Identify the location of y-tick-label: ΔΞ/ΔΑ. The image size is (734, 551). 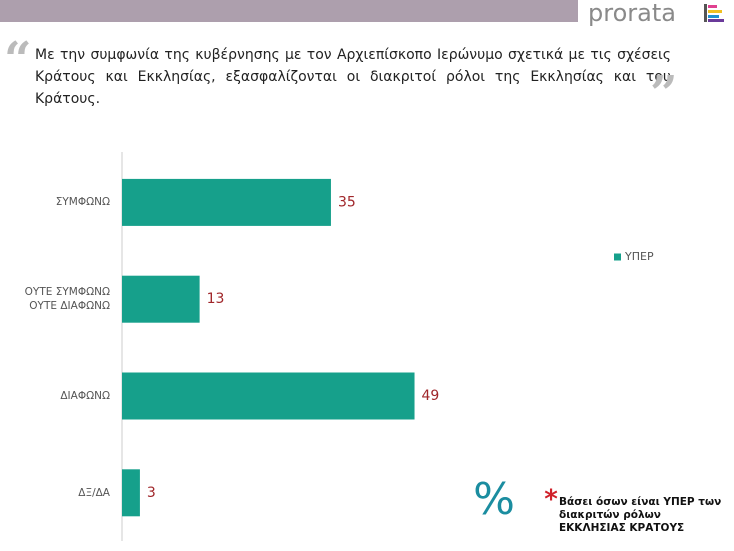
(94, 492).